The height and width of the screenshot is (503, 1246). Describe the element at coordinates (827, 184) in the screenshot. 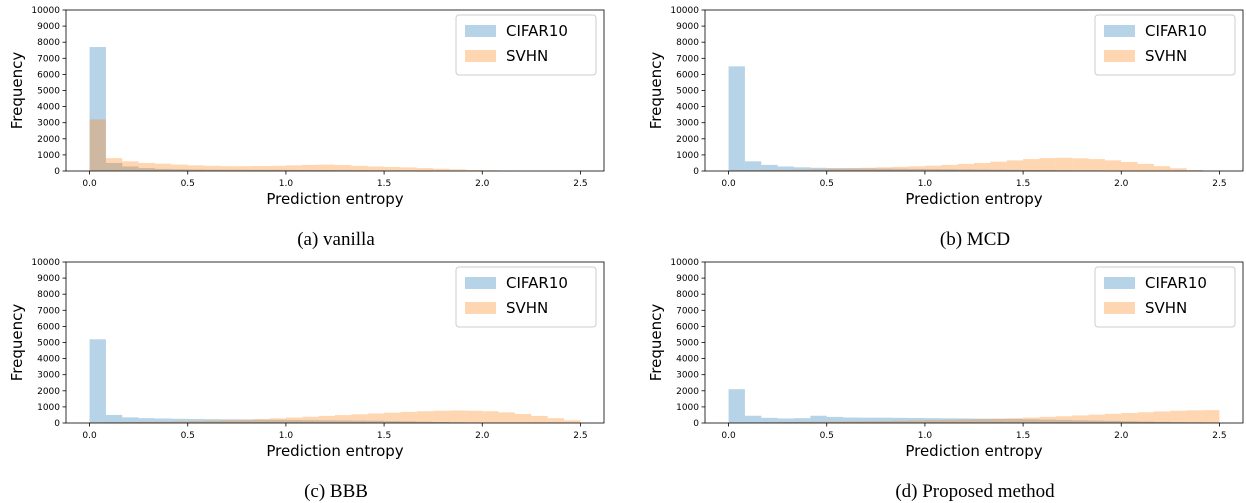

I see `x-tick-label: 0.5` at that location.